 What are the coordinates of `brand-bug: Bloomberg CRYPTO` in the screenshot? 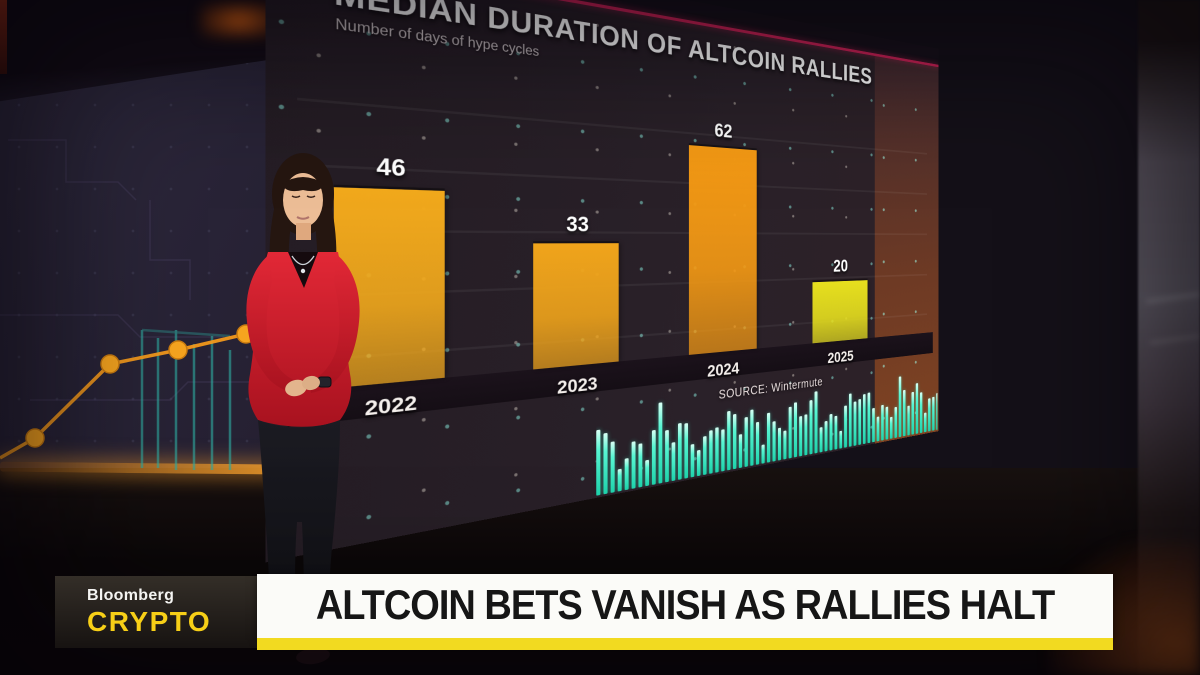 It's located at (156, 612).